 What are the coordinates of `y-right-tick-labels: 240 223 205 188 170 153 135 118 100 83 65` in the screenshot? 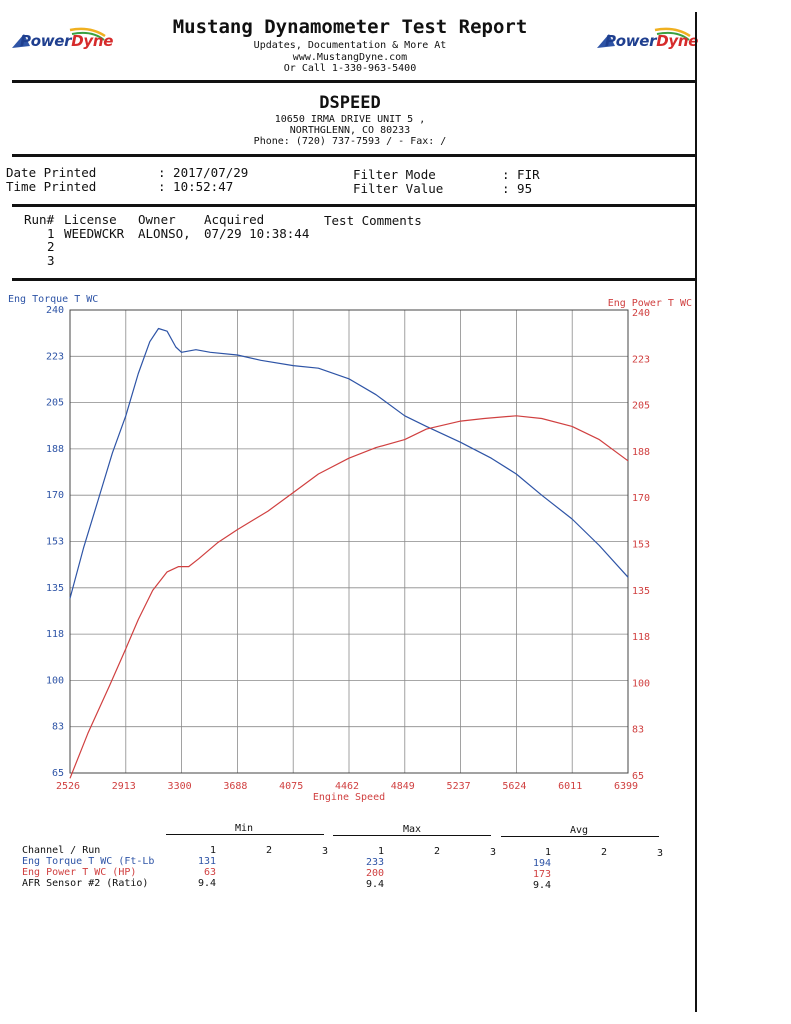 It's located at (641, 545).